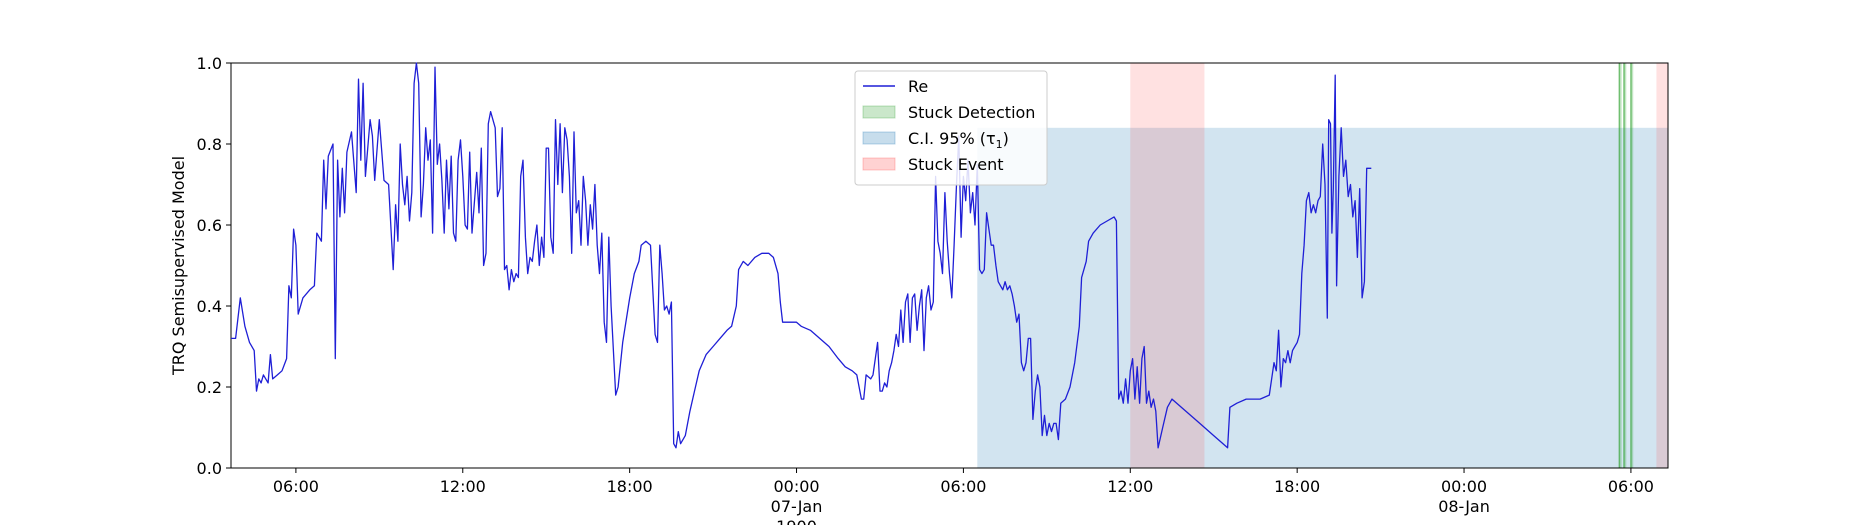 The width and height of the screenshot is (1850, 525). Describe the element at coordinates (918, 86) in the screenshot. I see `legend-label: Re` at that location.